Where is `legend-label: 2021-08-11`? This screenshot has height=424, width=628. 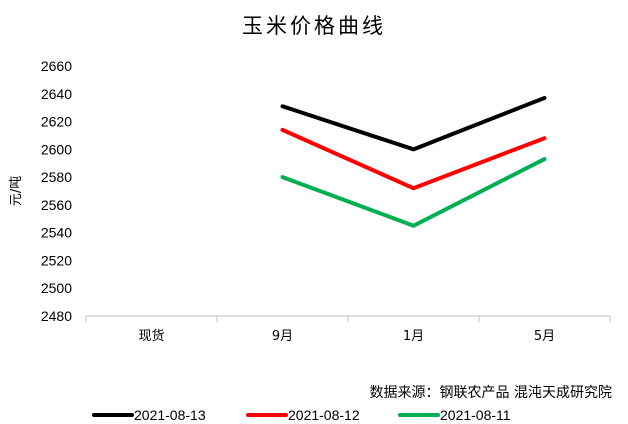
legend-label: 2021-08-11 is located at coordinates (475, 415).